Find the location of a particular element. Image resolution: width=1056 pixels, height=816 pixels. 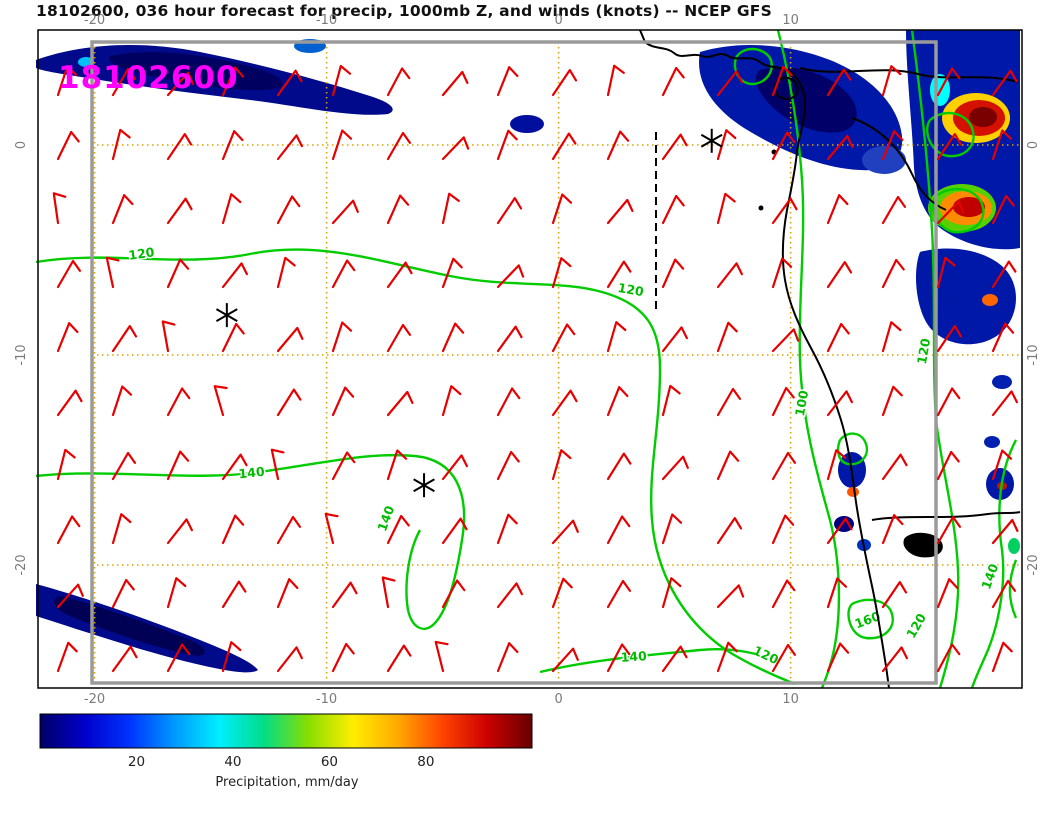

island is located at coordinates (761, 208).